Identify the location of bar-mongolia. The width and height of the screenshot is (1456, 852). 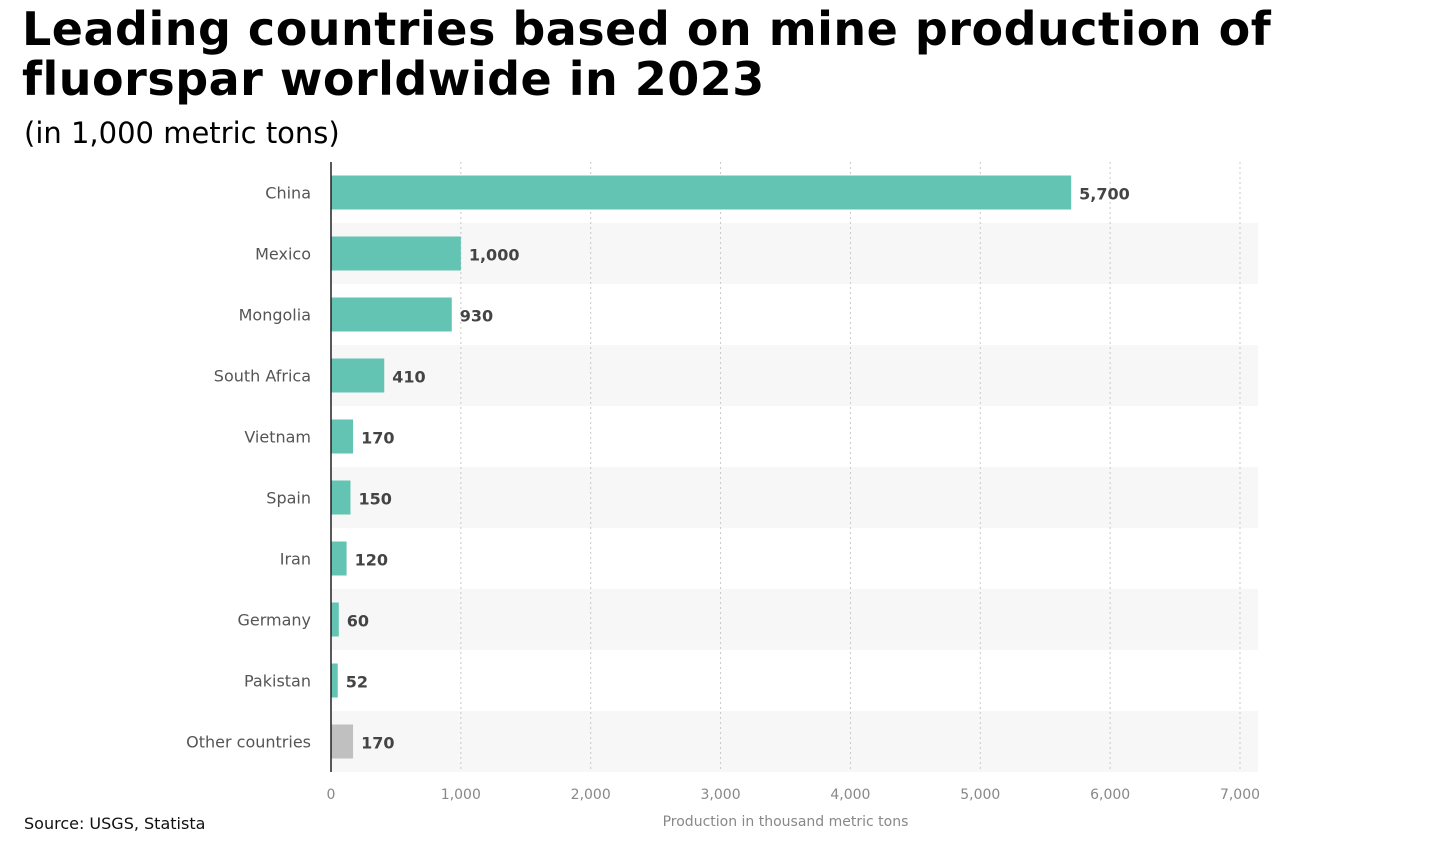
(391, 314).